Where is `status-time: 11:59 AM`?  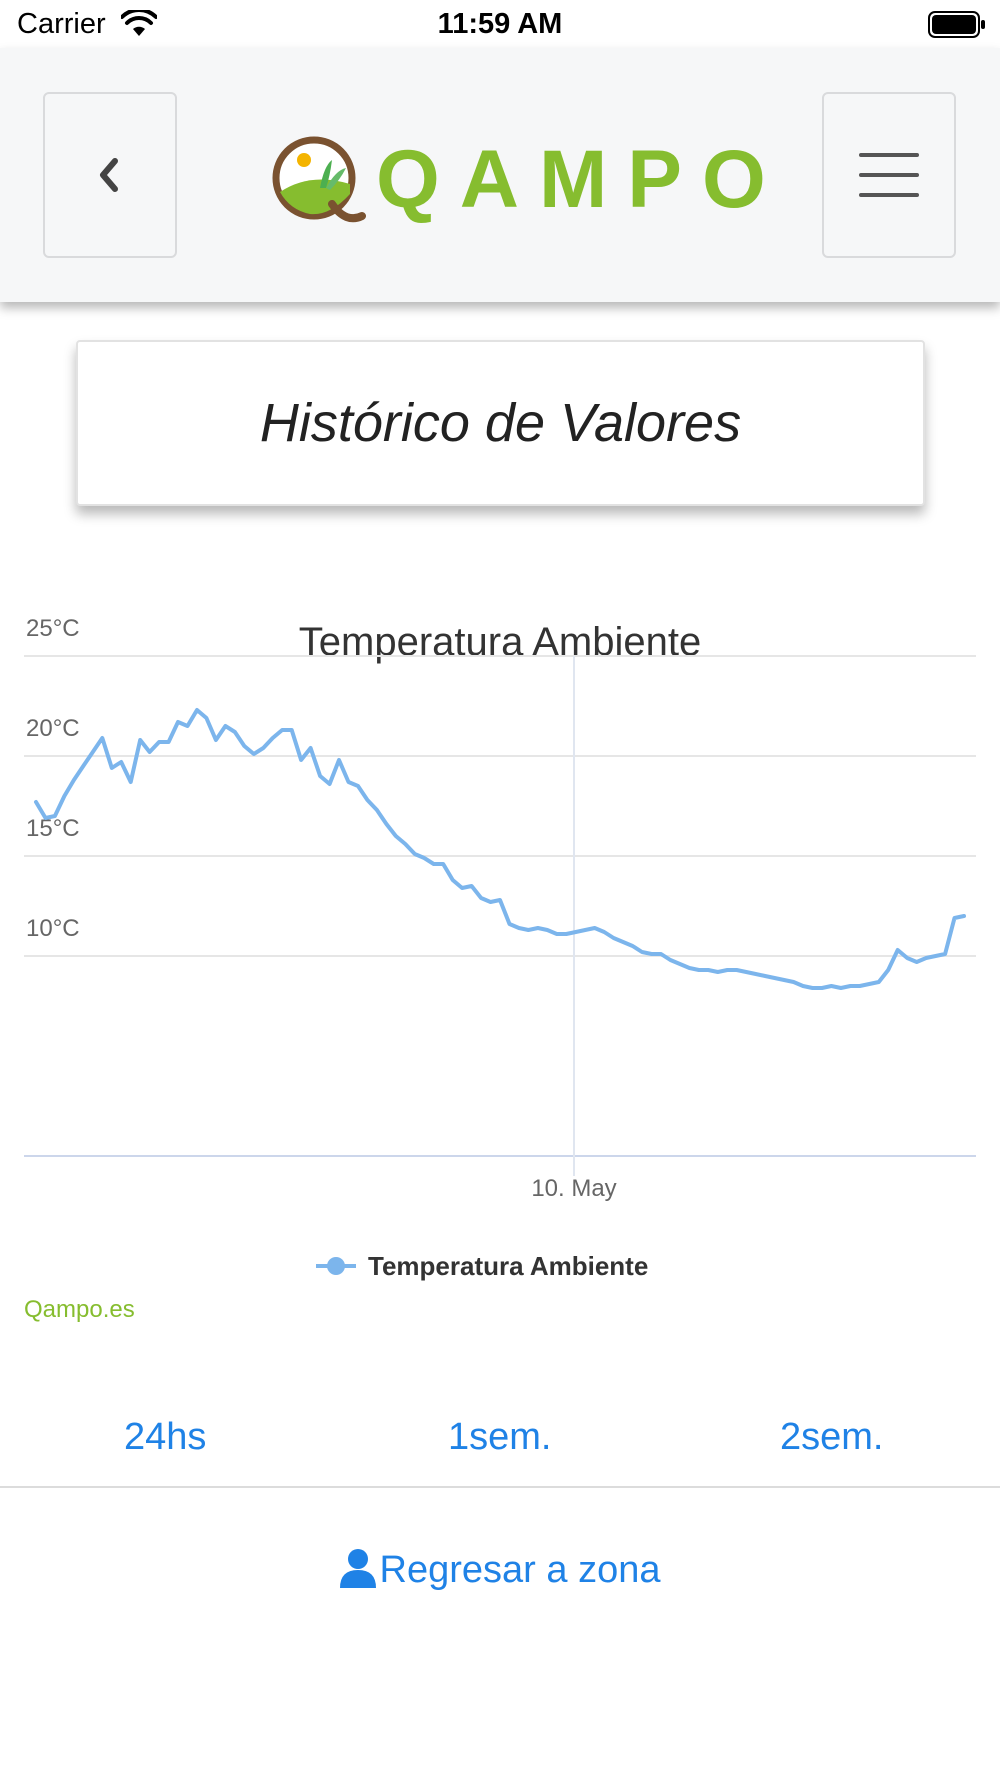
status-time: 11:59 AM is located at coordinates (500, 24).